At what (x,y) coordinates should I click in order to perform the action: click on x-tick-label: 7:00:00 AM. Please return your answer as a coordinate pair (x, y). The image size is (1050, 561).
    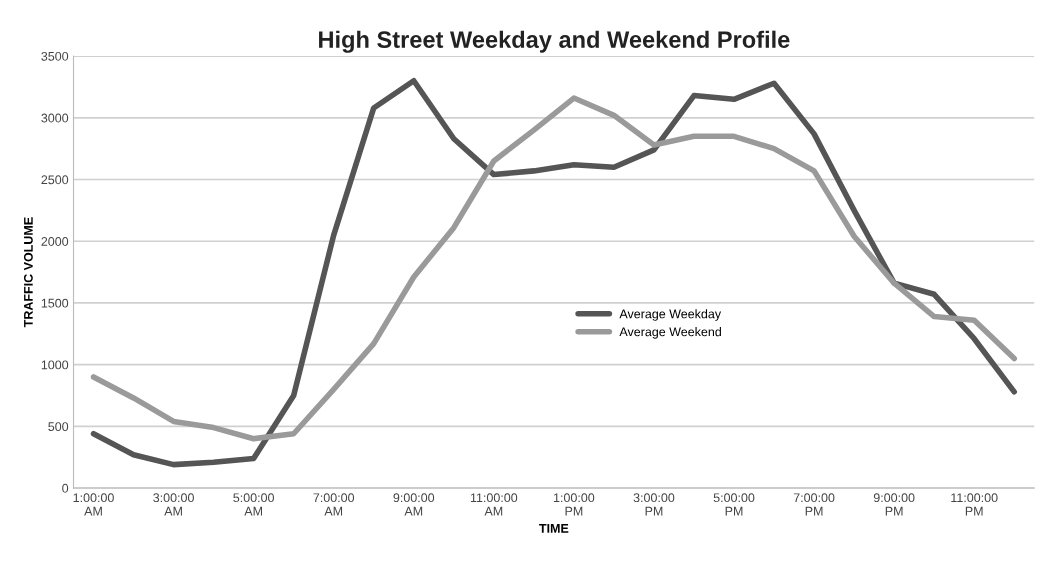
    Looking at the image, I should click on (334, 504).